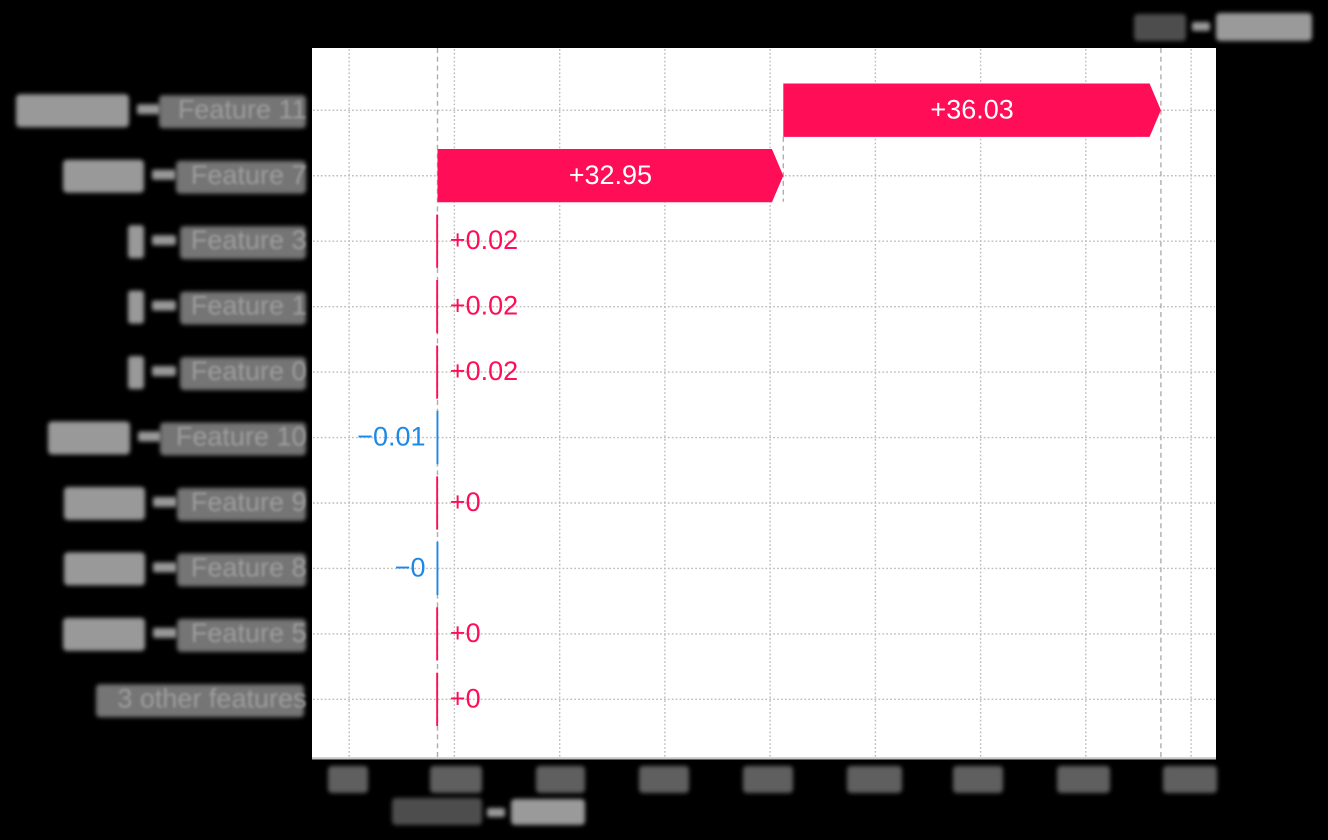 This screenshot has width=1328, height=840. What do you see at coordinates (249, 502) in the screenshot?
I see `svg-text: Feature 9` at bounding box center [249, 502].